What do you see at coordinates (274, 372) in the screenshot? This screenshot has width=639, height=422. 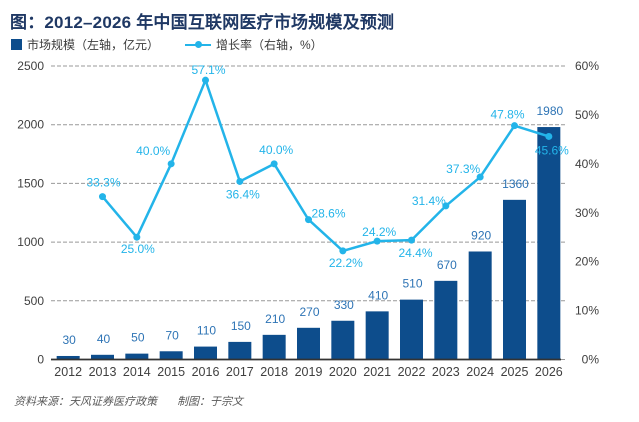 I see `x-axis-year-label: 2018` at bounding box center [274, 372].